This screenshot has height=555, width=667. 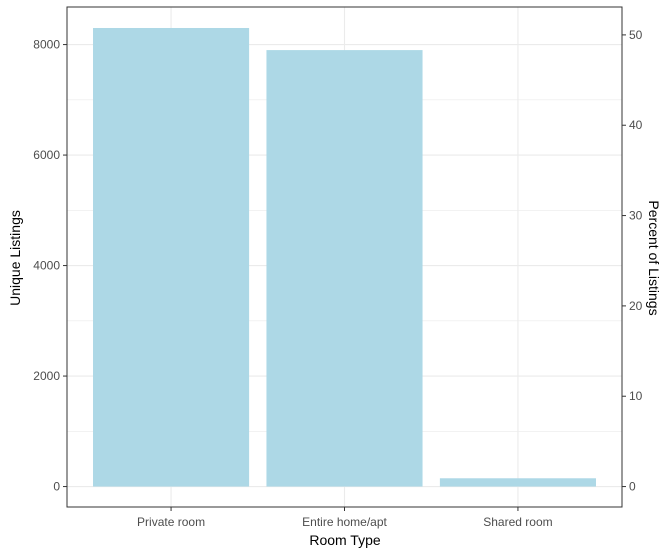 I want to click on x-tick-label: Private room, so click(x=171, y=522).